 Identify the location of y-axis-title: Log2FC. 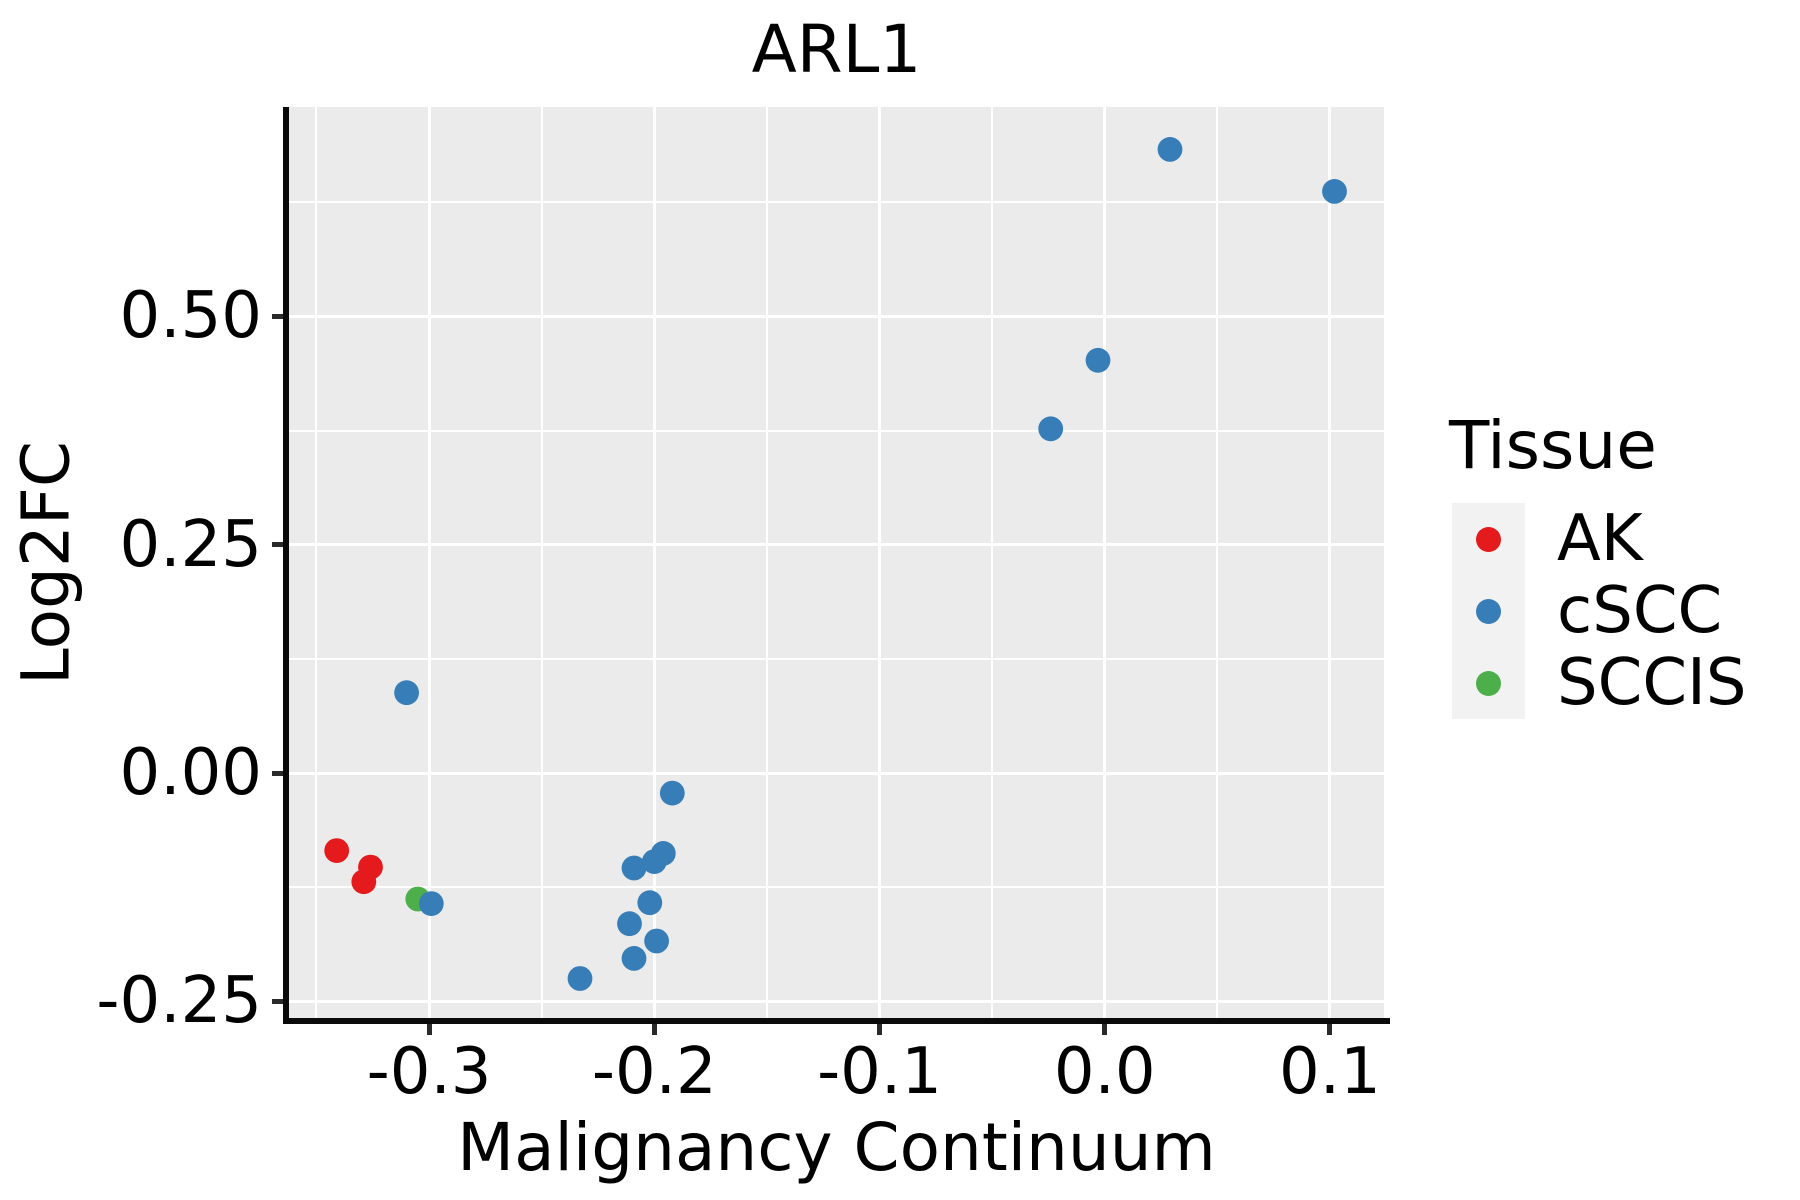
(46, 563).